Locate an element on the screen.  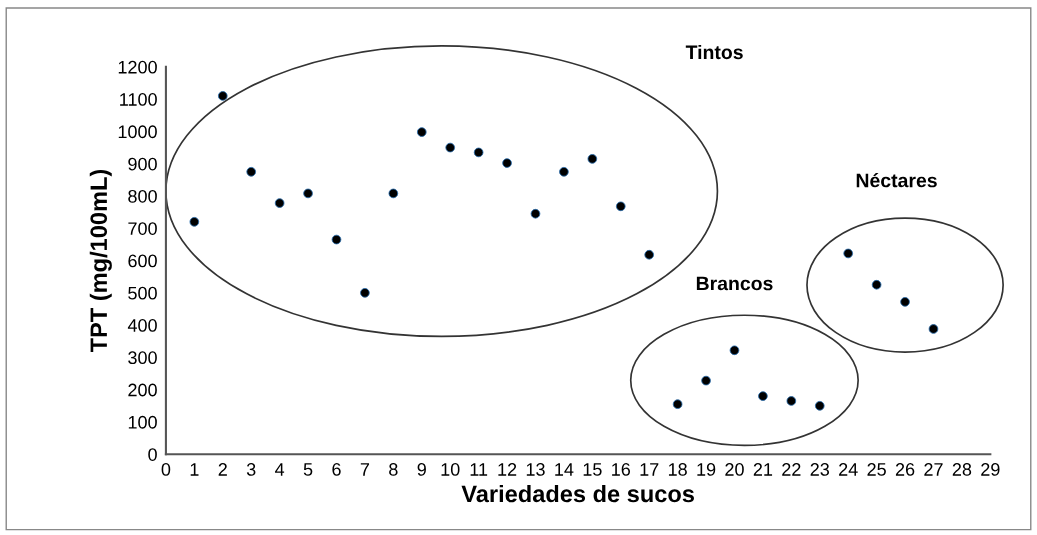
x-tick-label: 4 is located at coordinates (280, 469).